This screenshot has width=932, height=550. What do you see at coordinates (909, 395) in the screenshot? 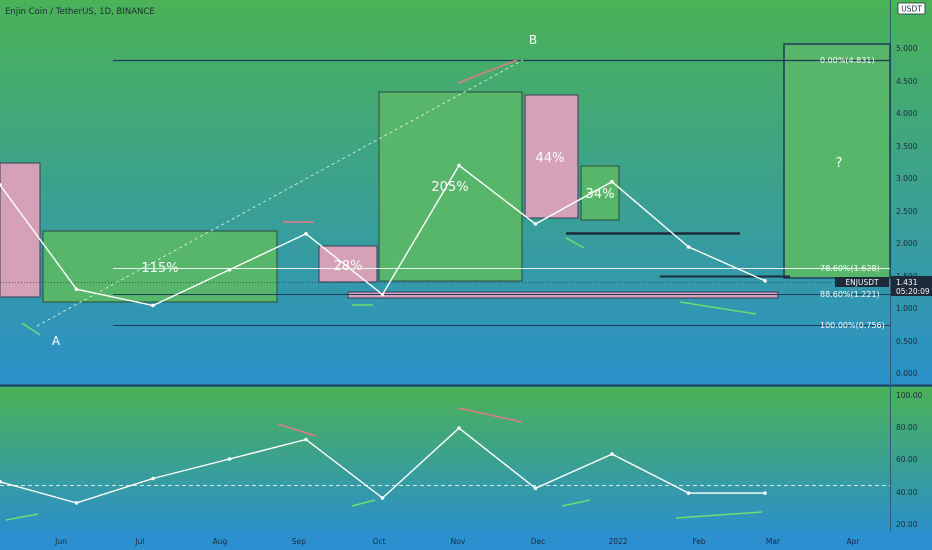
I see `rsi-tick: 100.00` at bounding box center [909, 395].